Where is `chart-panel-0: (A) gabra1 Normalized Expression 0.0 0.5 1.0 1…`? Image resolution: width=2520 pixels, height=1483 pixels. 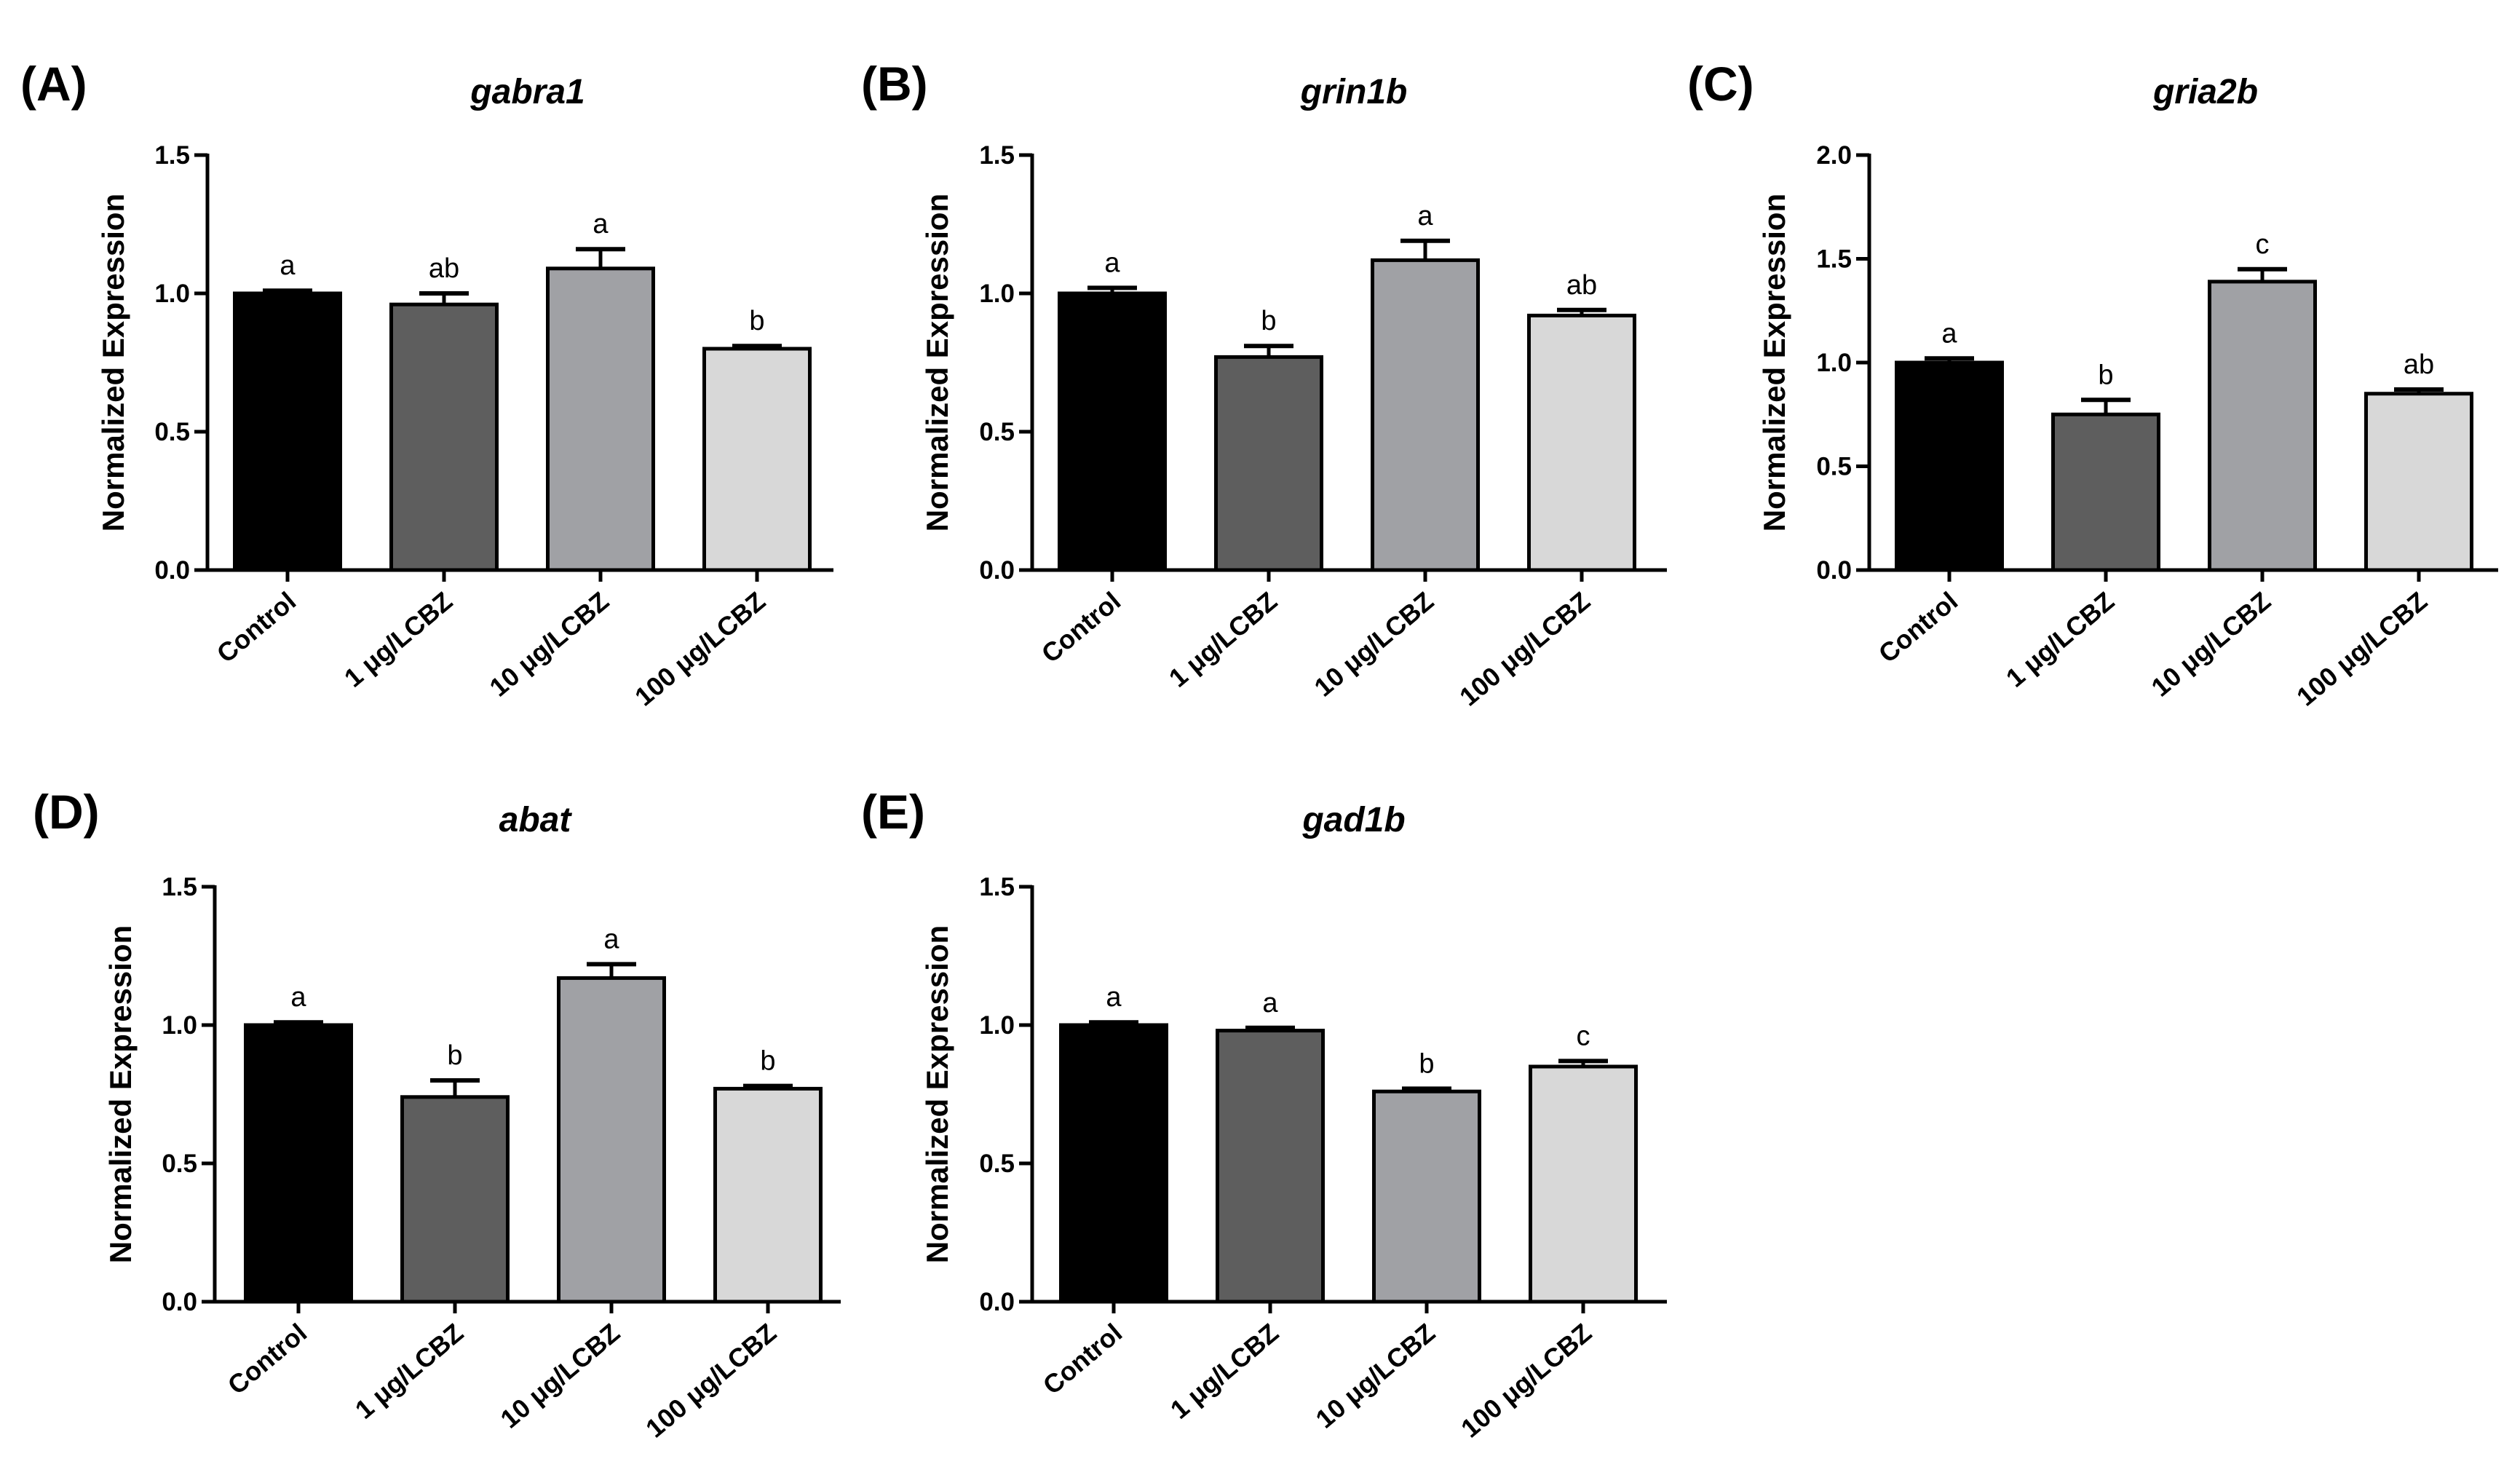
chart-panel-0: (A) gabra1 Normalized Expression 0.0 0.5 1.0 1… is located at coordinates (426, 384).